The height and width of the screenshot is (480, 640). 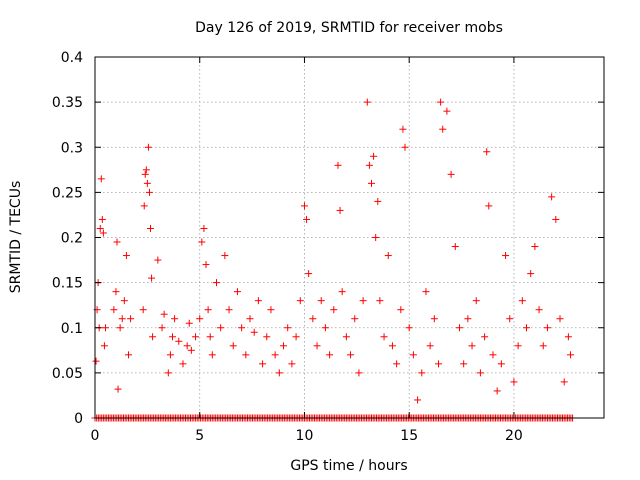 I want to click on y-tick-label: 0.4, so click(x=72, y=58).